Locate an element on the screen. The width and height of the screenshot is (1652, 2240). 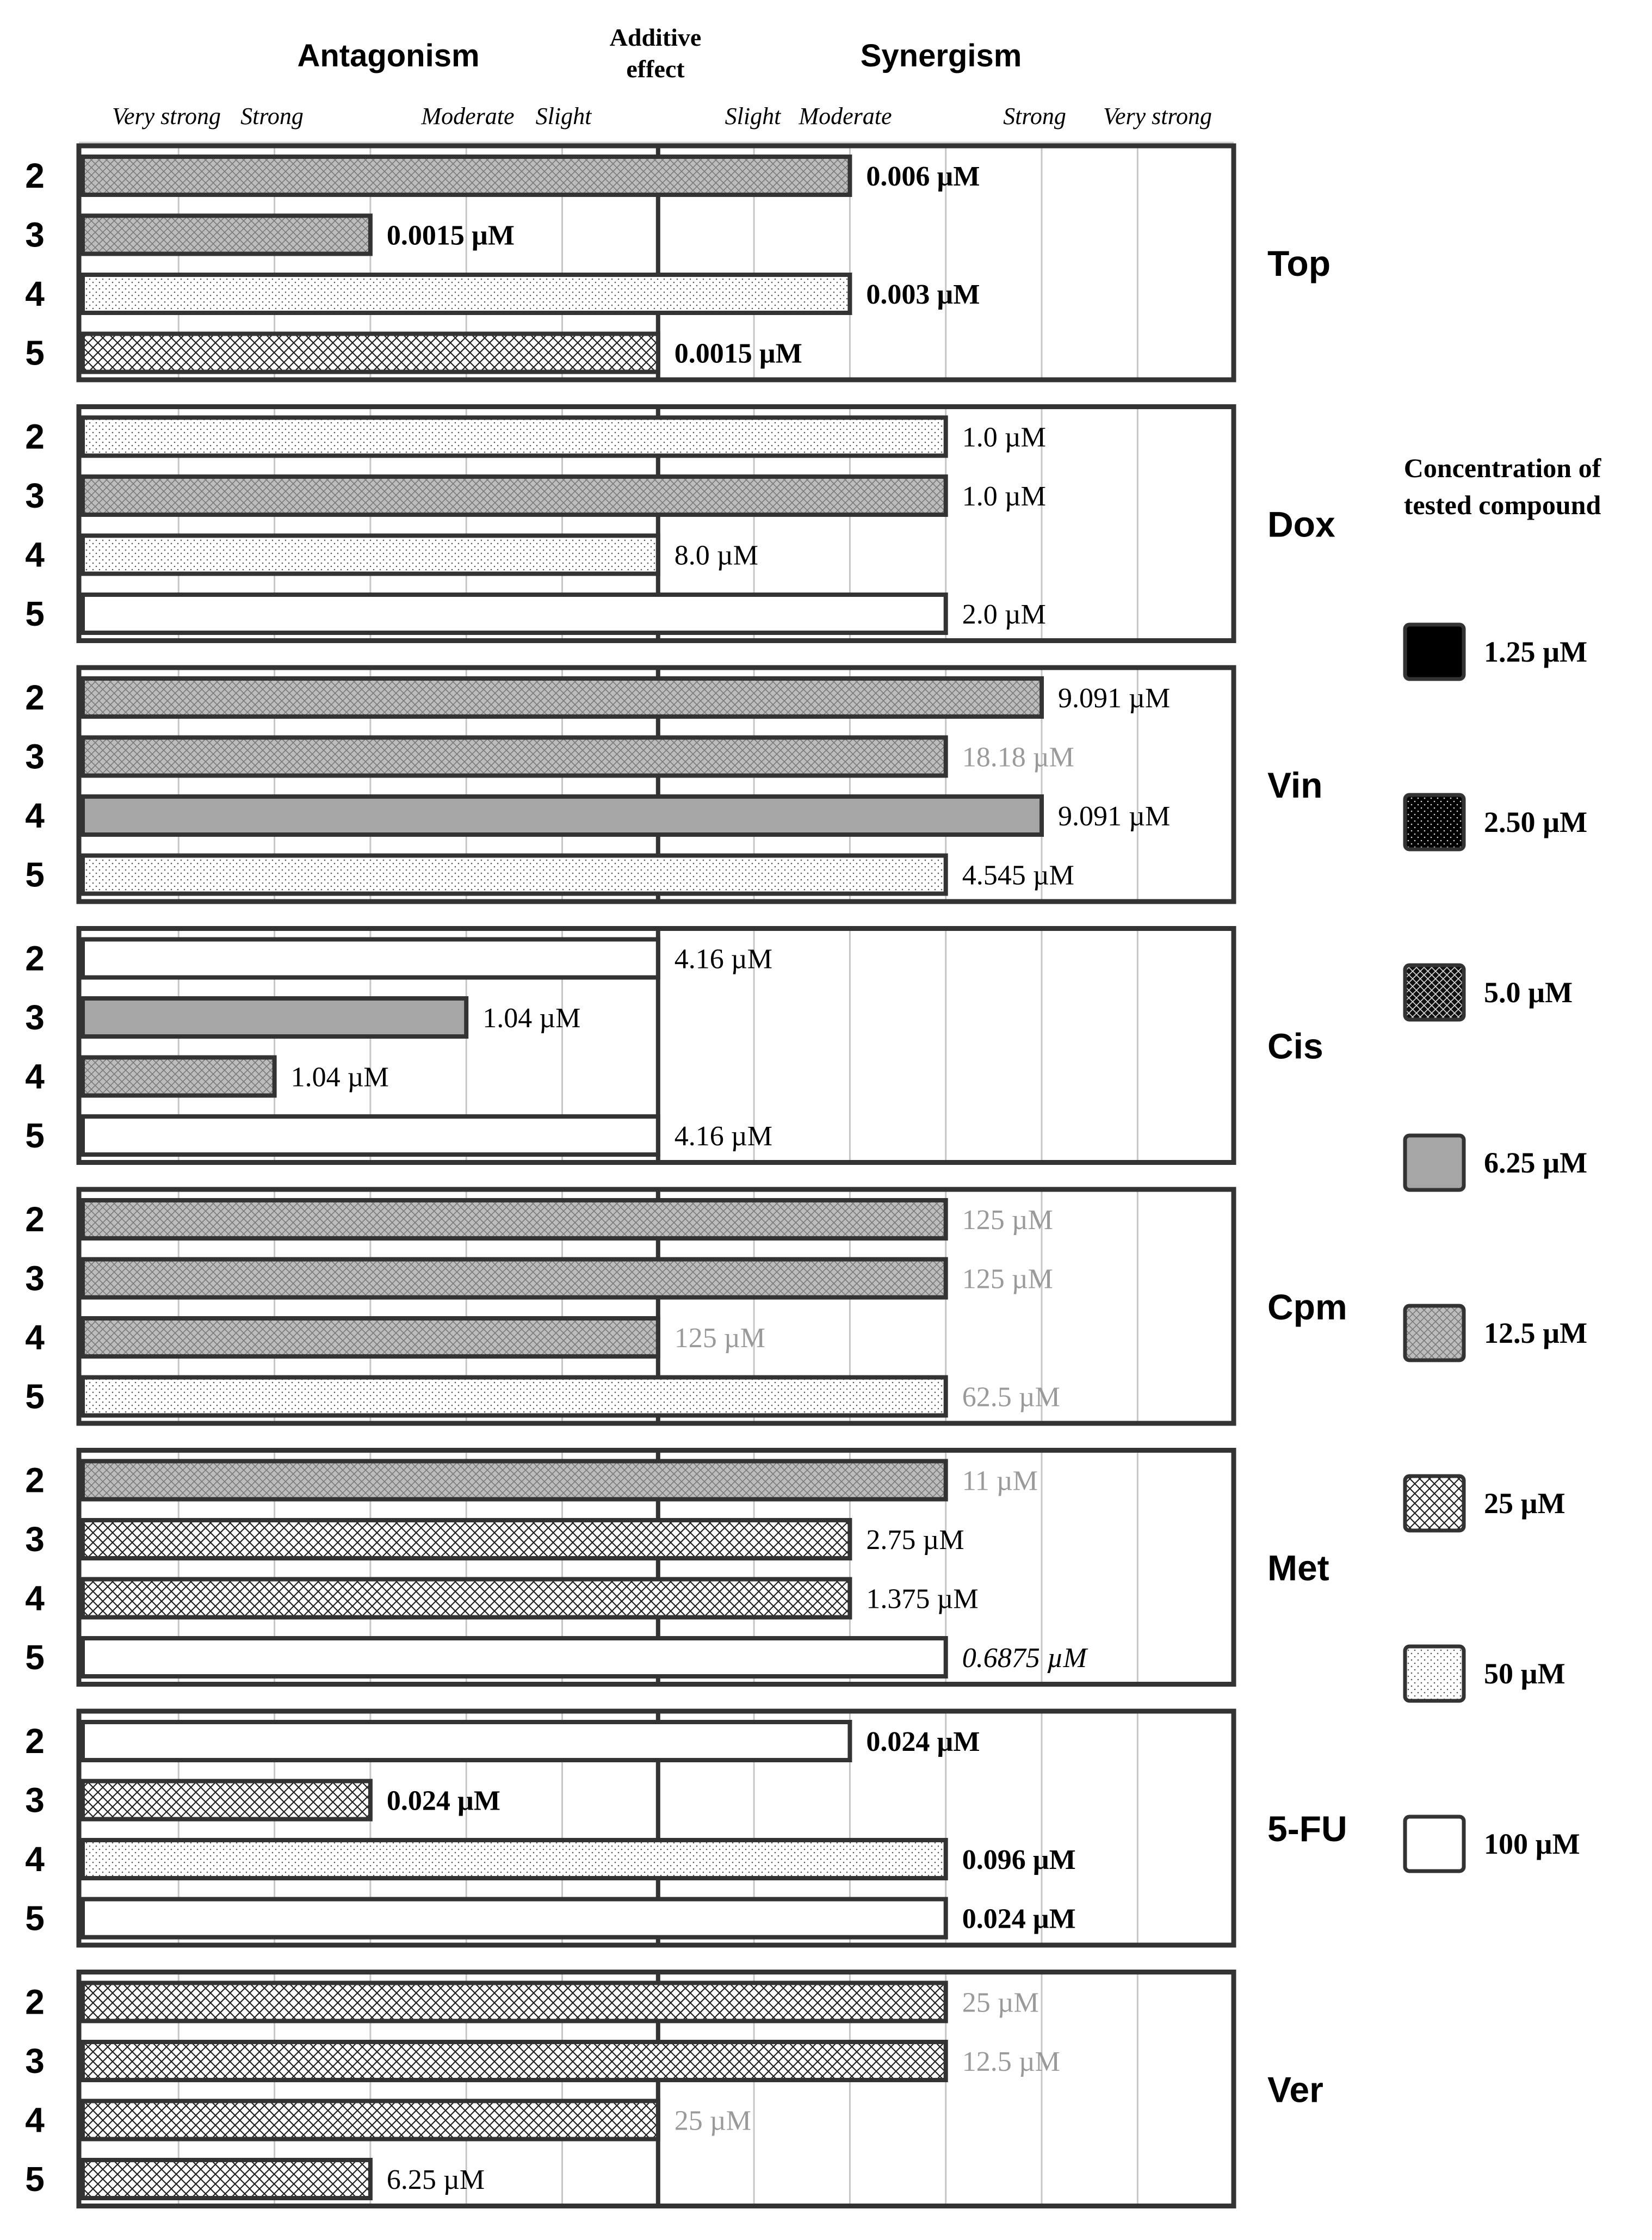
panel-border-top is located at coordinates (656, 262).